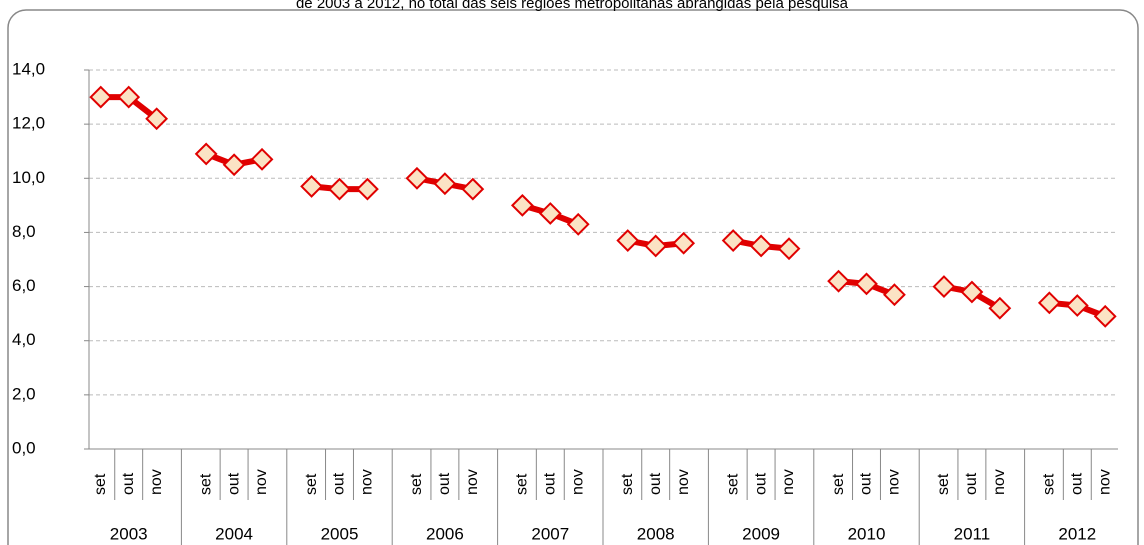 This screenshot has height=545, width=1144. Describe the element at coordinates (234, 533) in the screenshot. I see `x-group-label: 2004` at that location.